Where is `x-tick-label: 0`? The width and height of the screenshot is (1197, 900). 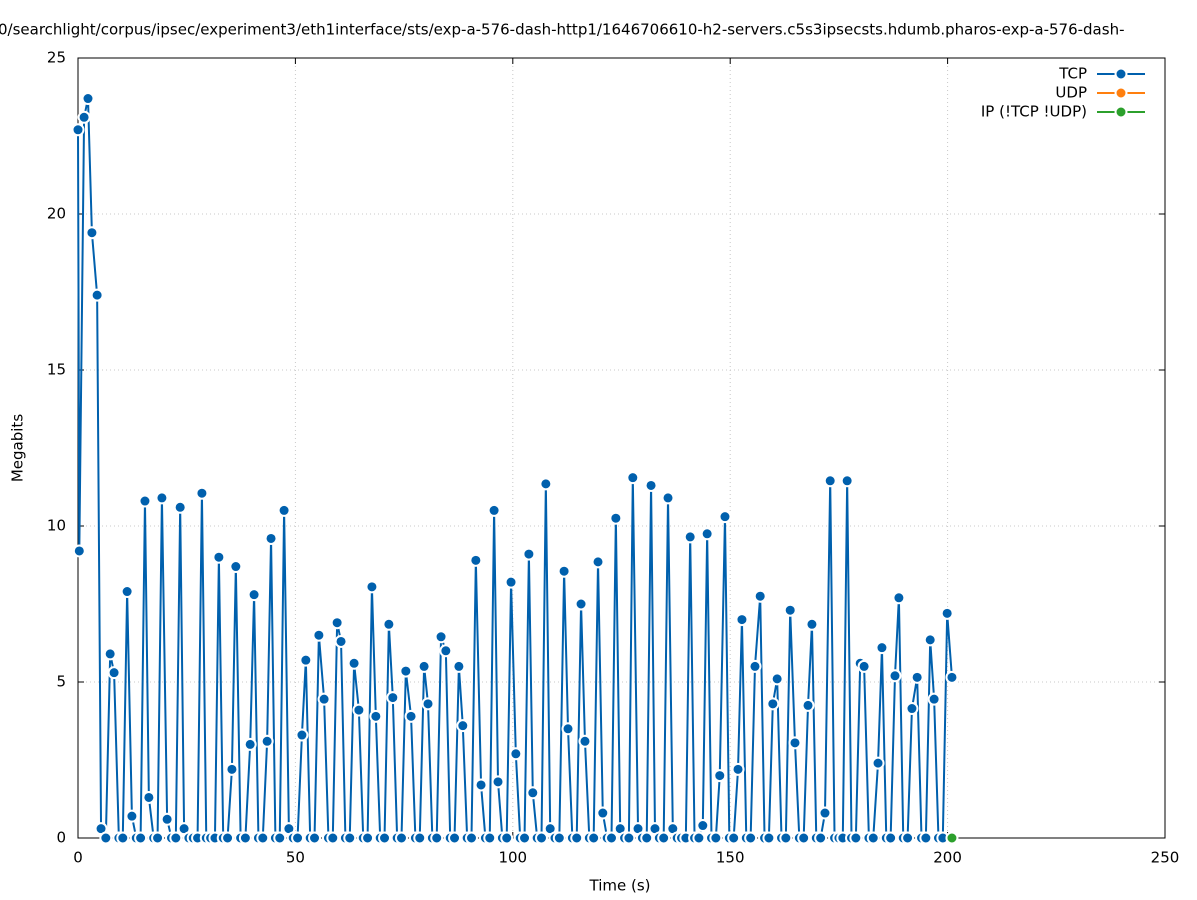
x-tick-label: 0 is located at coordinates (78, 858).